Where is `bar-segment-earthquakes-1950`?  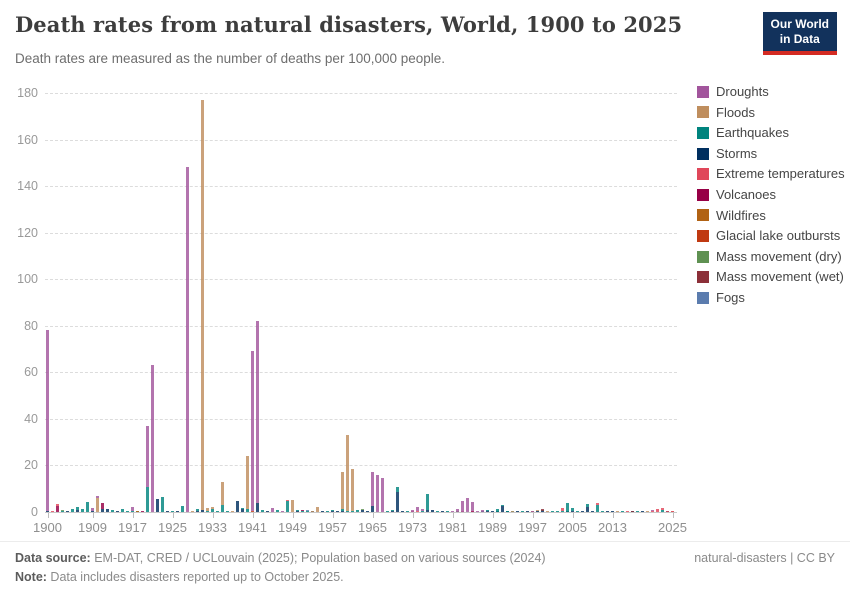
bar-segment-earthquakes-1950 is located at coordinates (297, 510).